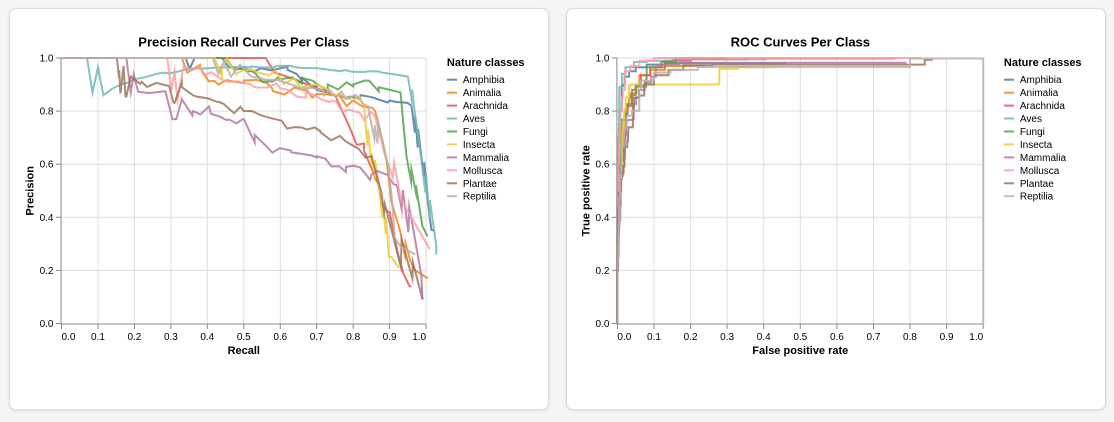  I want to click on svg-text: ROC Curves Per Class, so click(800, 41).